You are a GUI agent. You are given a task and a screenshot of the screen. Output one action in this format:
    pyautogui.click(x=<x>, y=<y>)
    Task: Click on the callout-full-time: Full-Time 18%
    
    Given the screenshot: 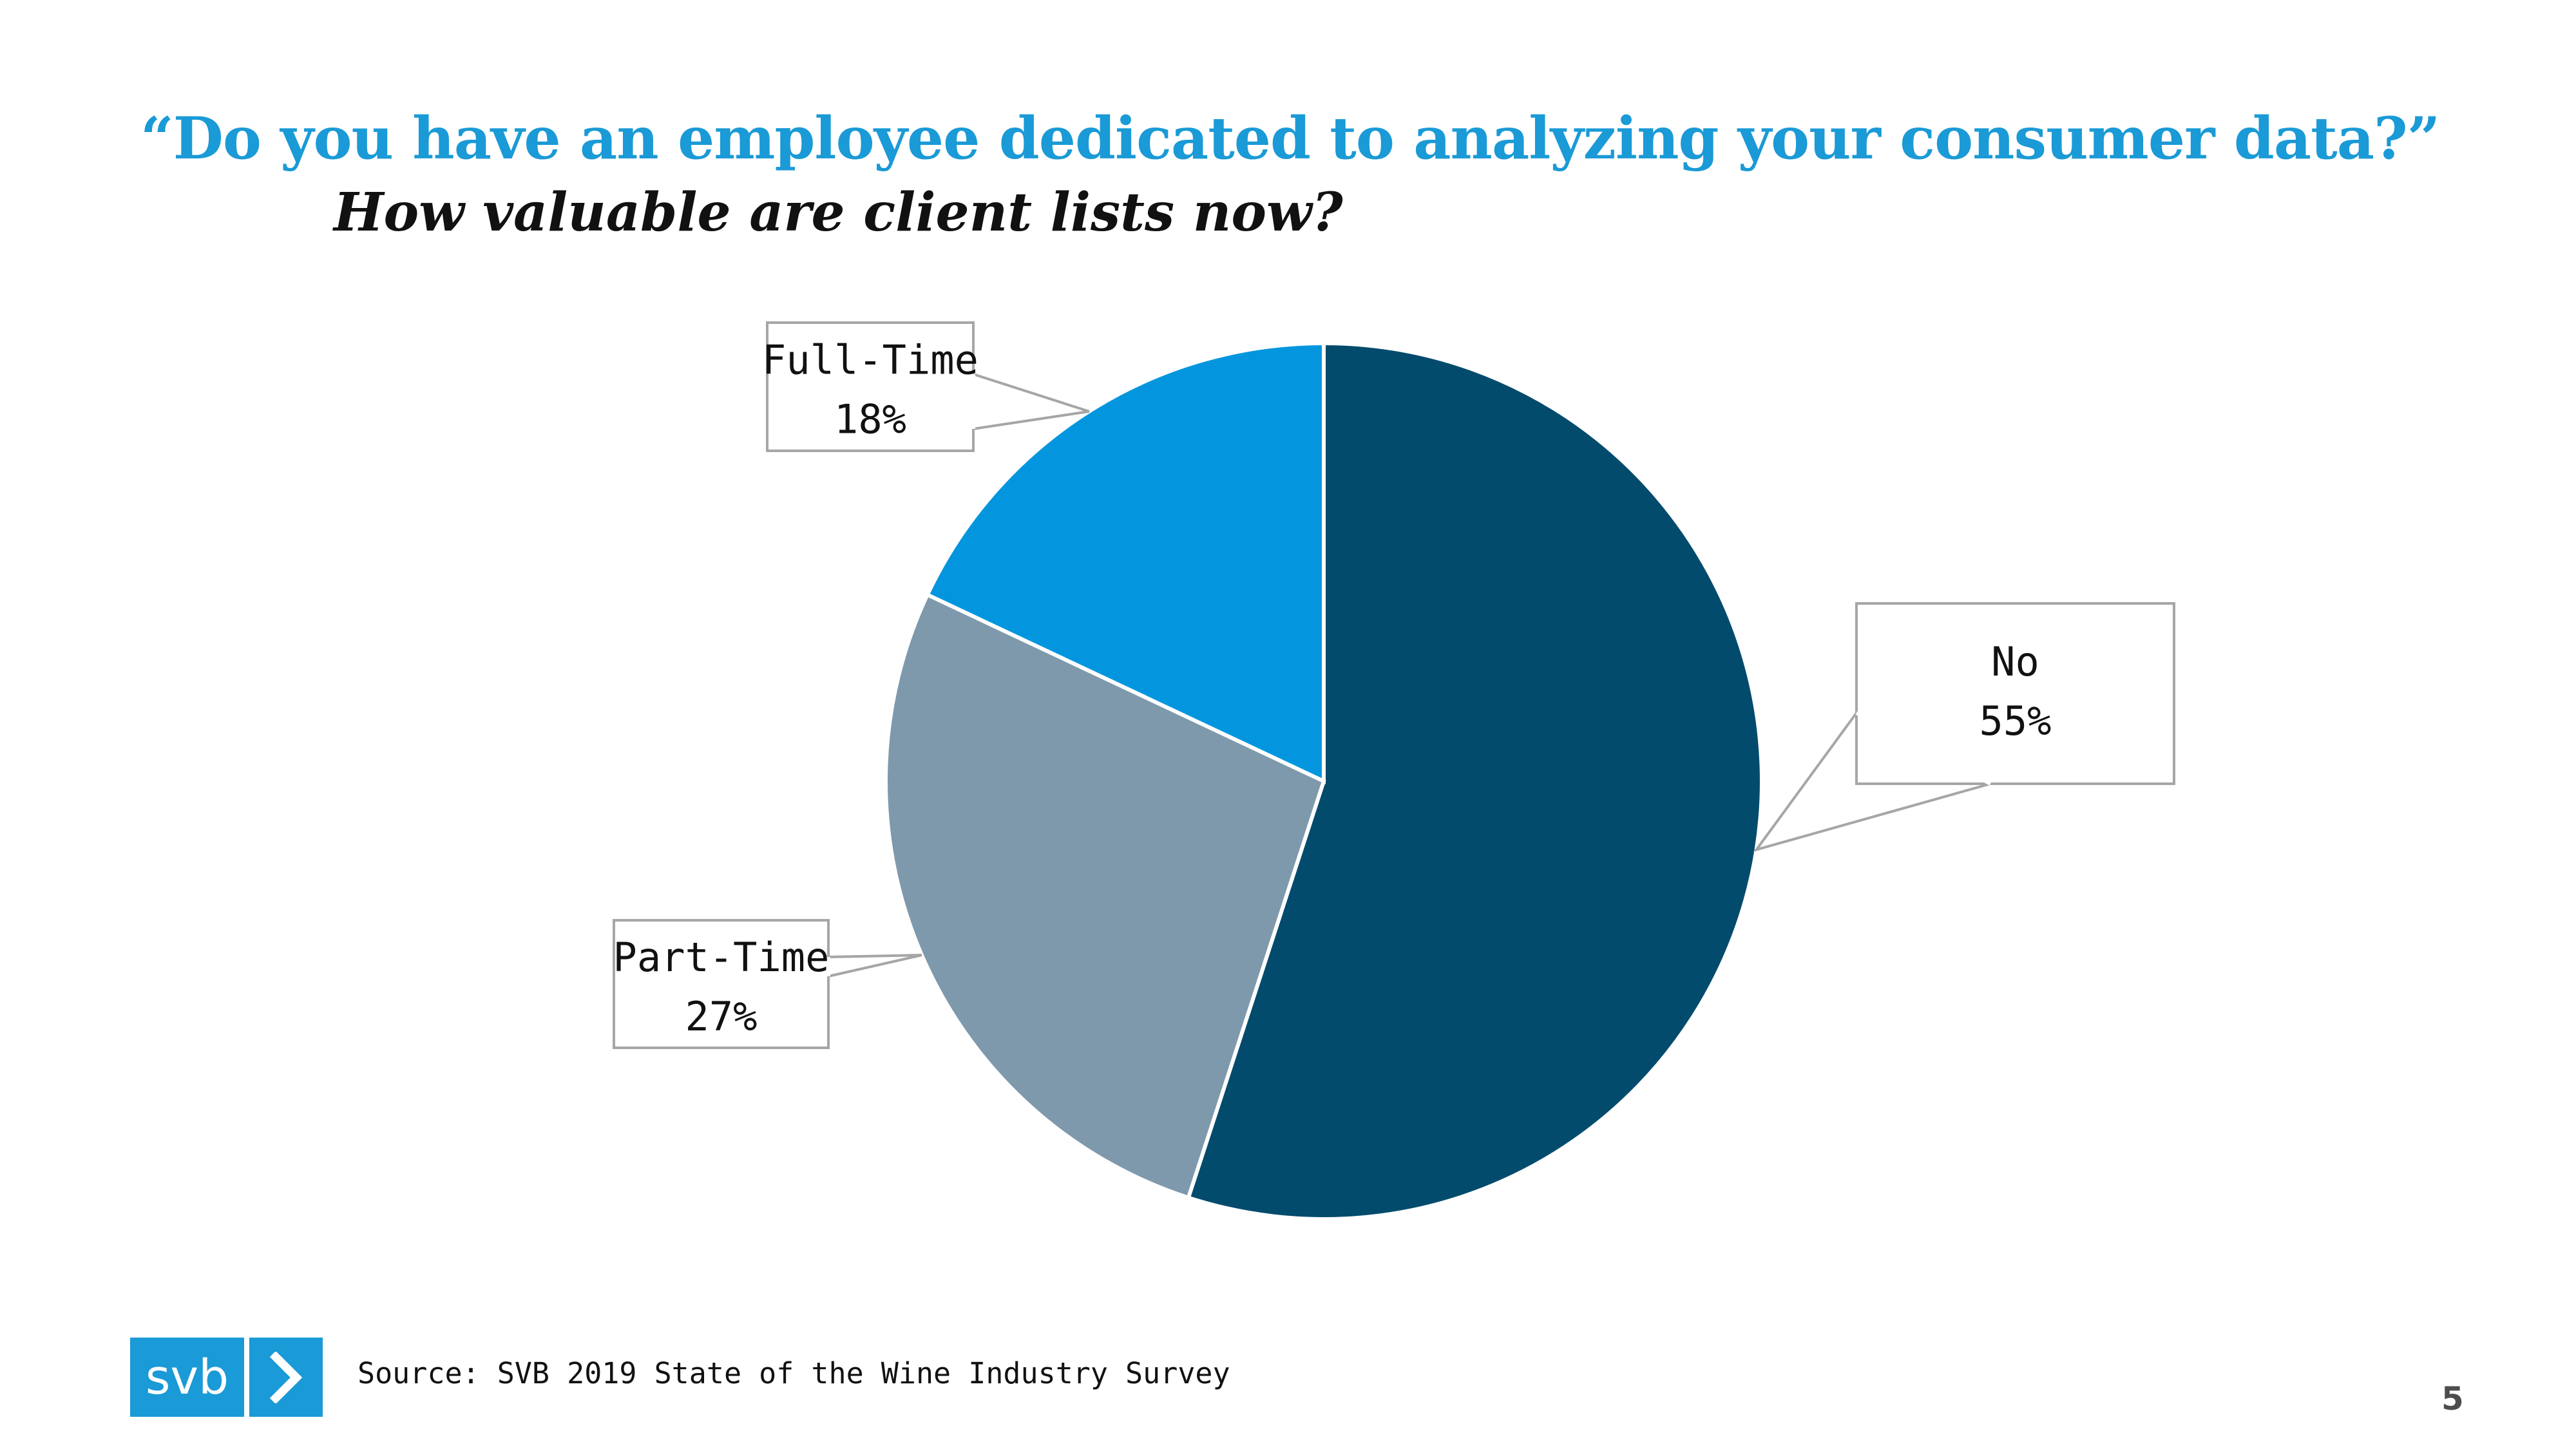 What is the action you would take?
    pyautogui.click(x=926, y=386)
    